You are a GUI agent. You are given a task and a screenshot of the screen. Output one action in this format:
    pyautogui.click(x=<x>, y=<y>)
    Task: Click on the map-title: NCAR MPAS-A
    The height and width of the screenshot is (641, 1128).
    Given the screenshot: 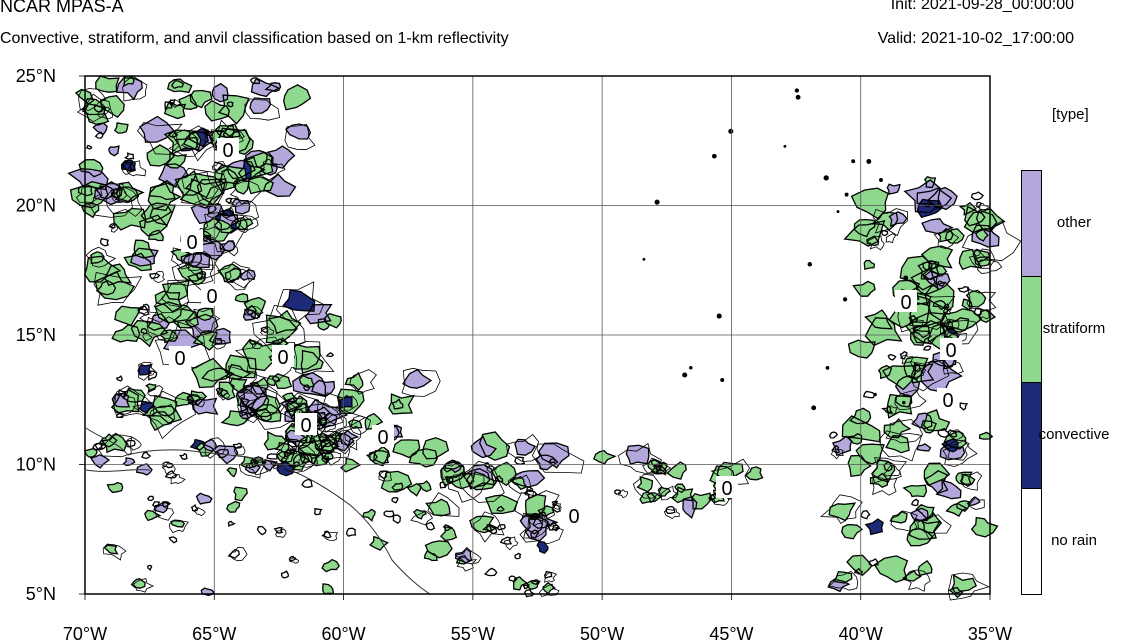 What is the action you would take?
    pyautogui.click(x=62, y=8)
    